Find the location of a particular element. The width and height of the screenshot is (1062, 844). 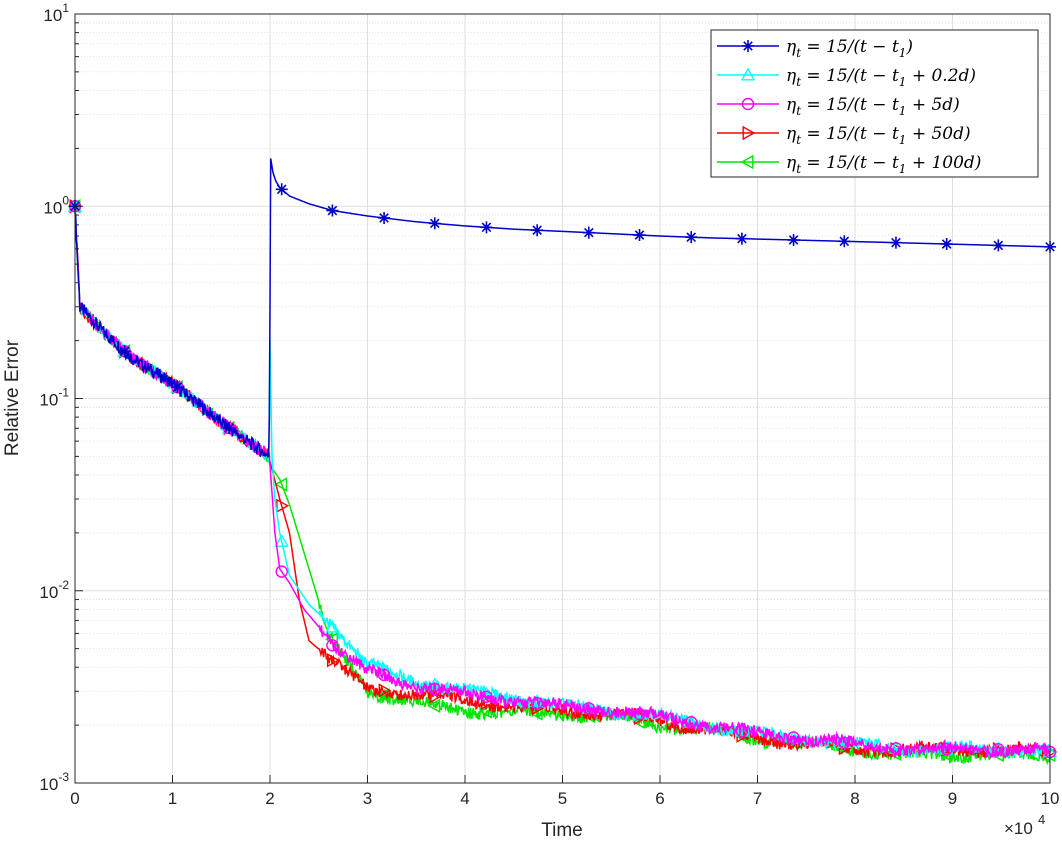

x-tick-label: 4 is located at coordinates (464, 798).